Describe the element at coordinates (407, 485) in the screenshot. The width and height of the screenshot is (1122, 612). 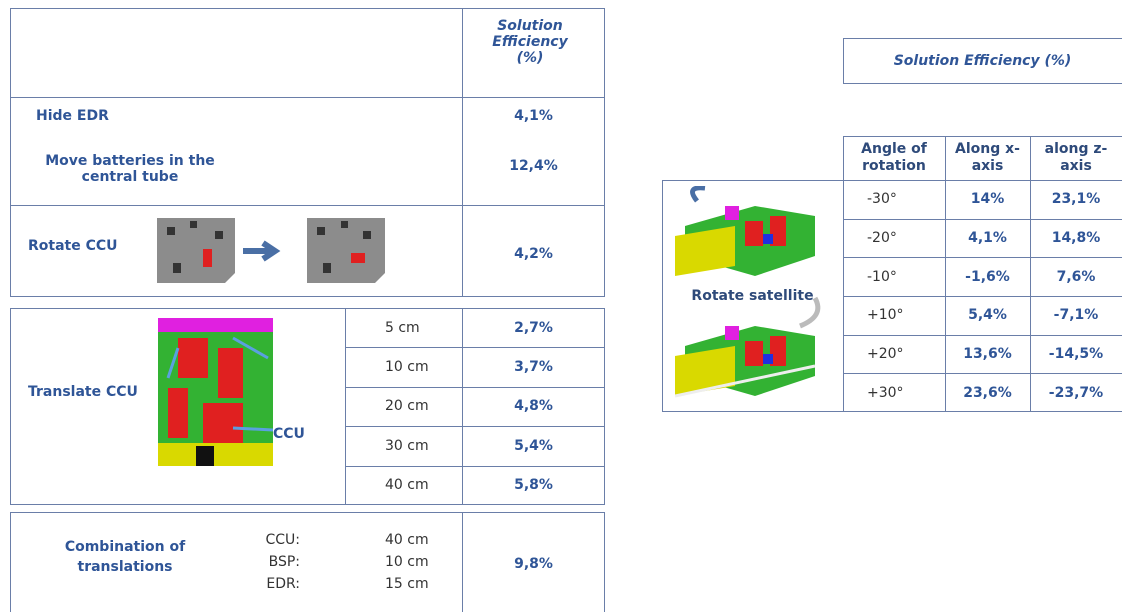
I see `distance: 40 cm` at that location.